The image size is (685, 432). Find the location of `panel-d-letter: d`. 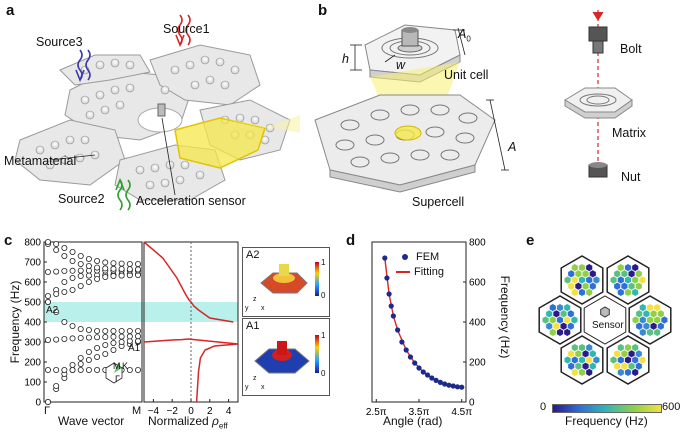

panel-d-letter: d is located at coordinates (351, 240).